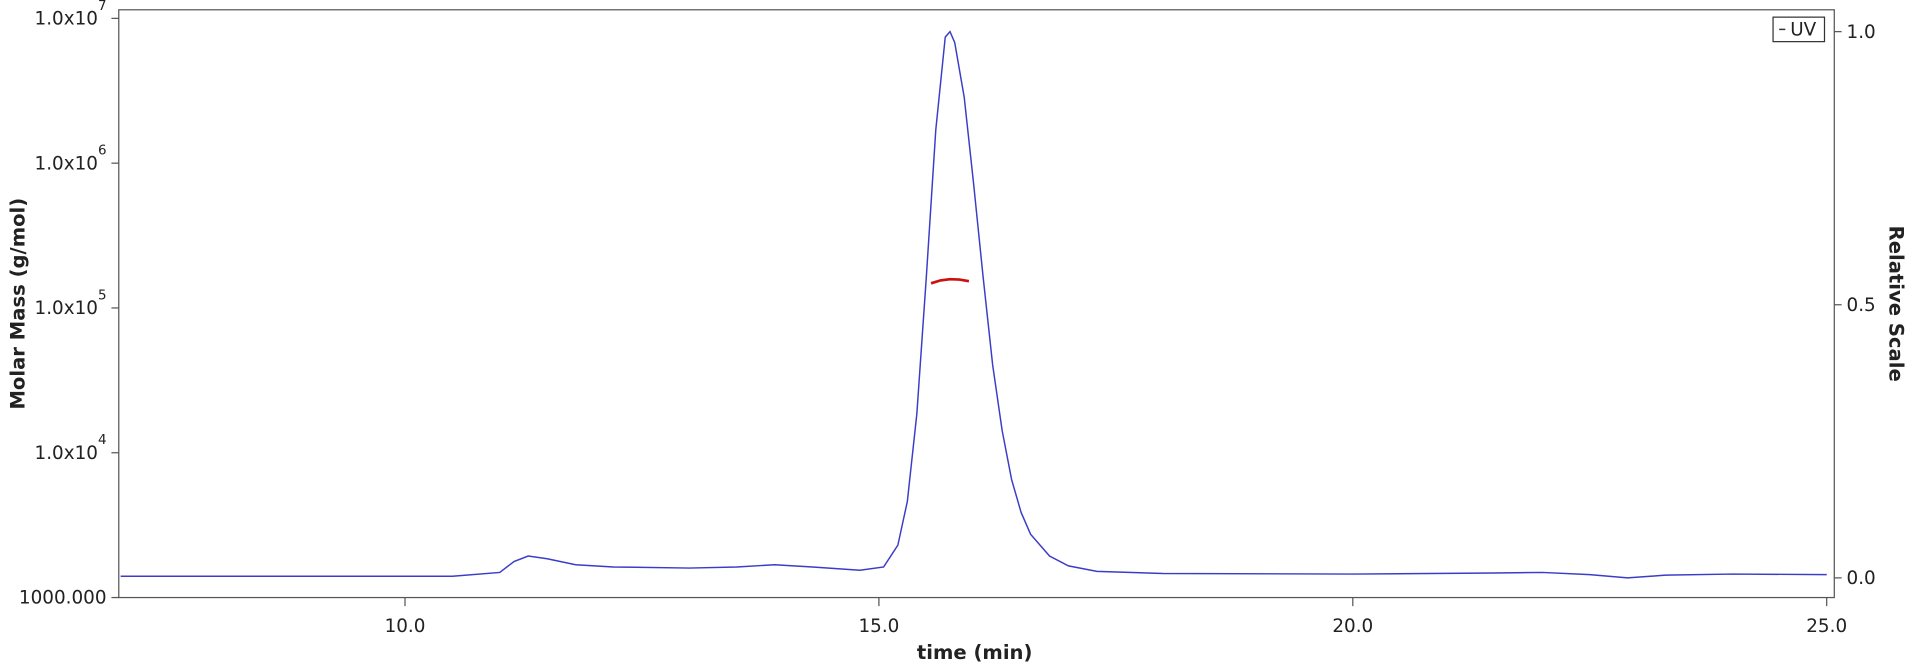  Describe the element at coordinates (1826, 626) in the screenshot. I see `x-tick-label: 25.0` at that location.